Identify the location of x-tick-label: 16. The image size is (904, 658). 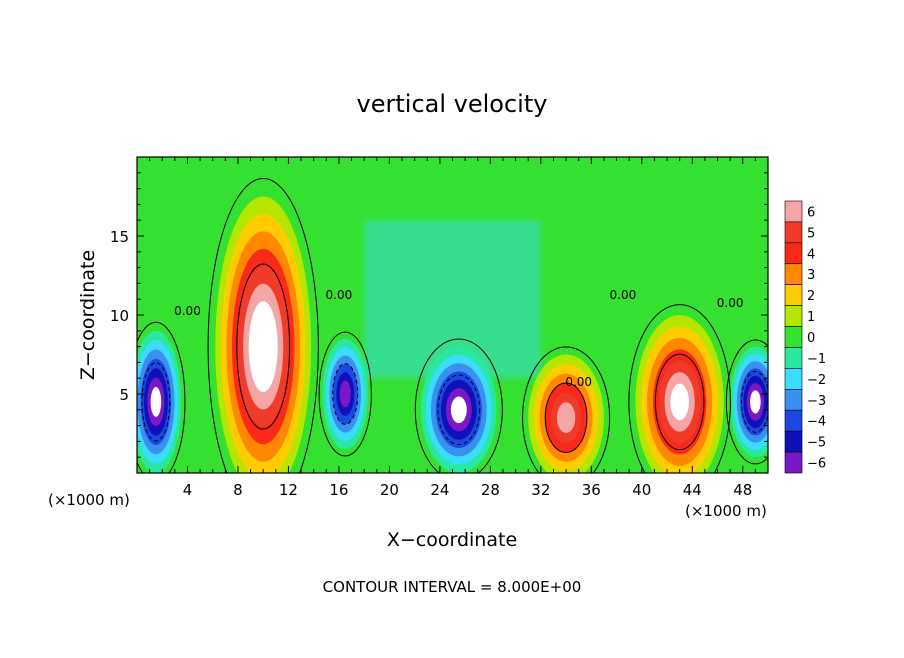
(338, 490).